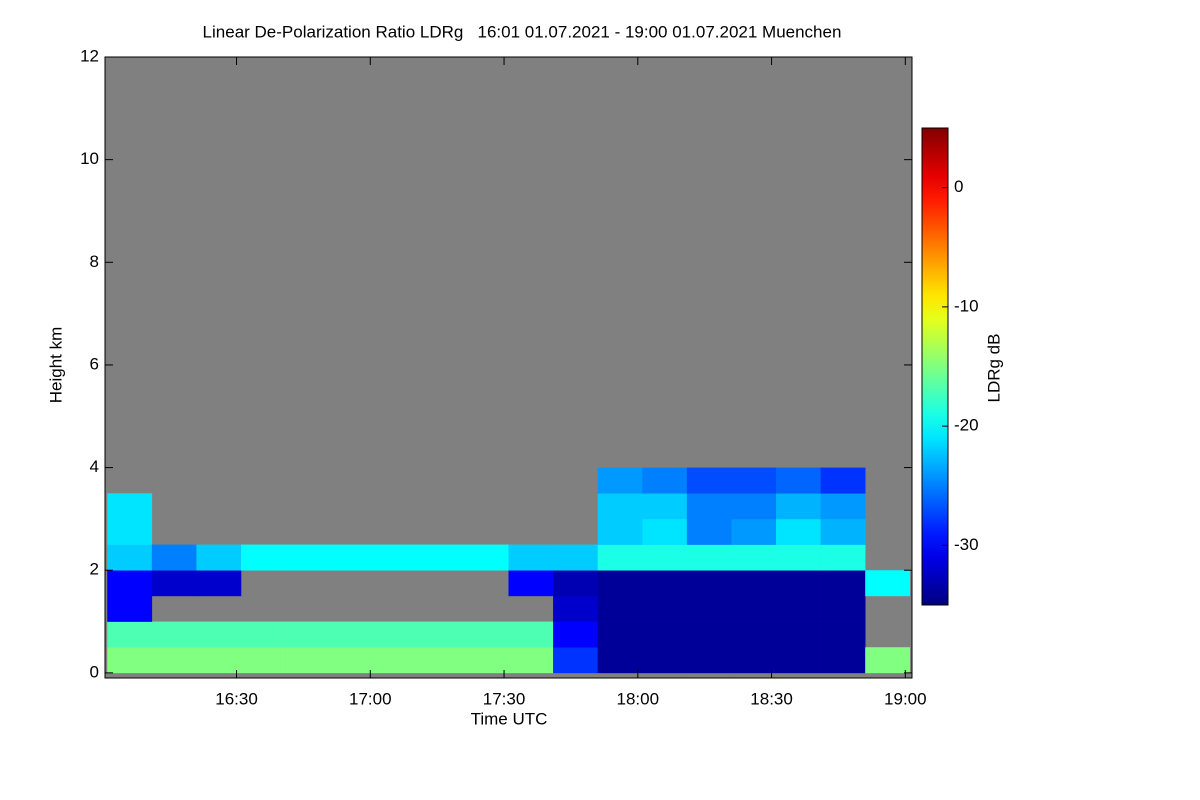 This screenshot has height=800, width=1200. I want to click on y-tick-label: 8, so click(94, 261).